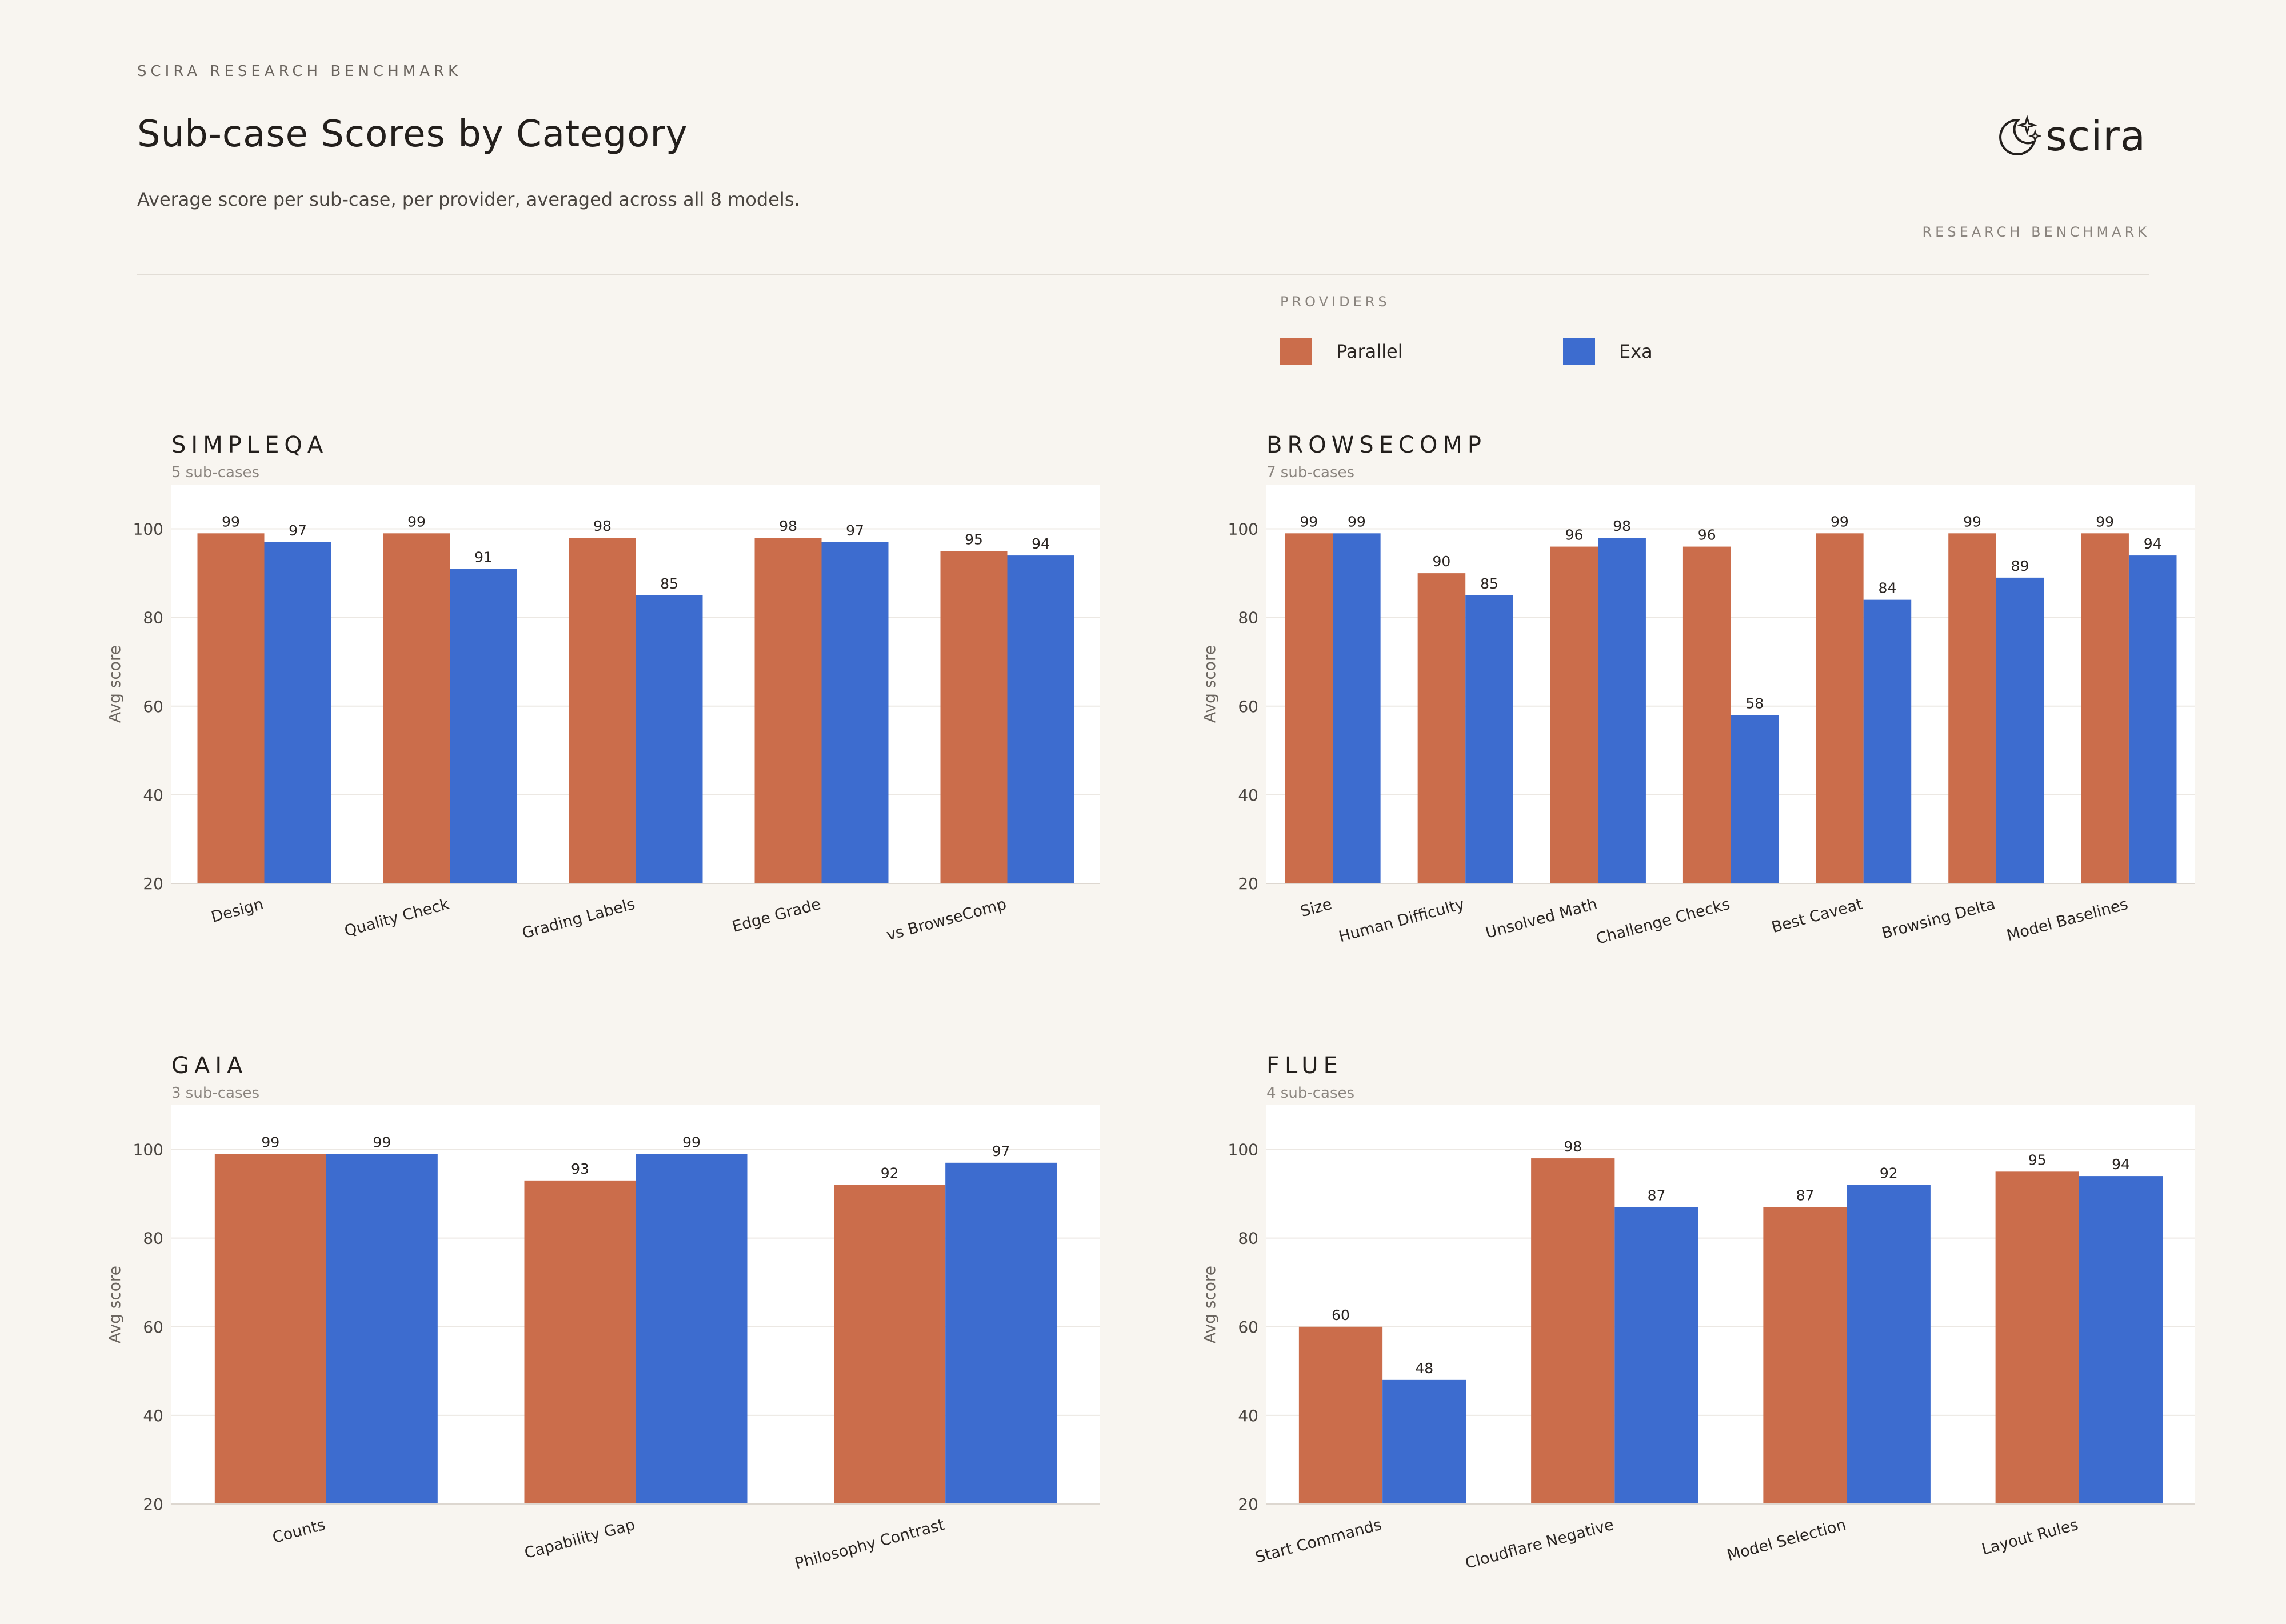  I want to click on legend-item-exa: Exa, so click(1608, 351).